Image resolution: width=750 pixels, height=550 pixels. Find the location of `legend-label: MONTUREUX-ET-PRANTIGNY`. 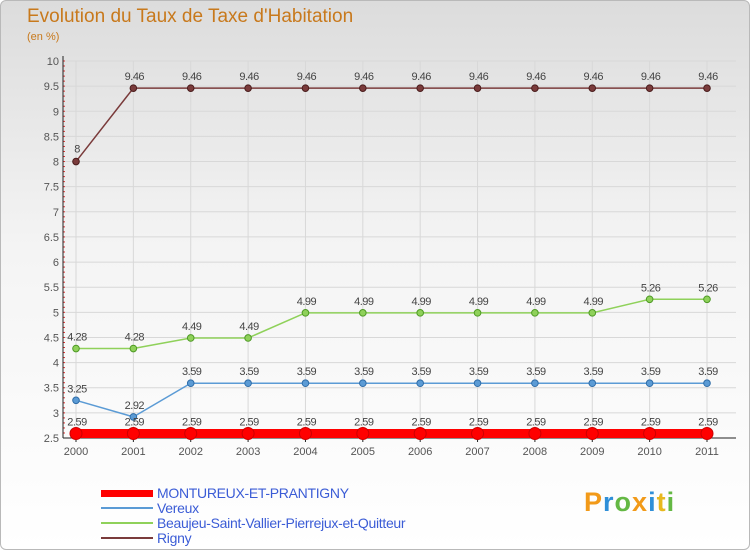

legend-label: MONTUREUX-ET-PRANTIGNY is located at coordinates (253, 493).